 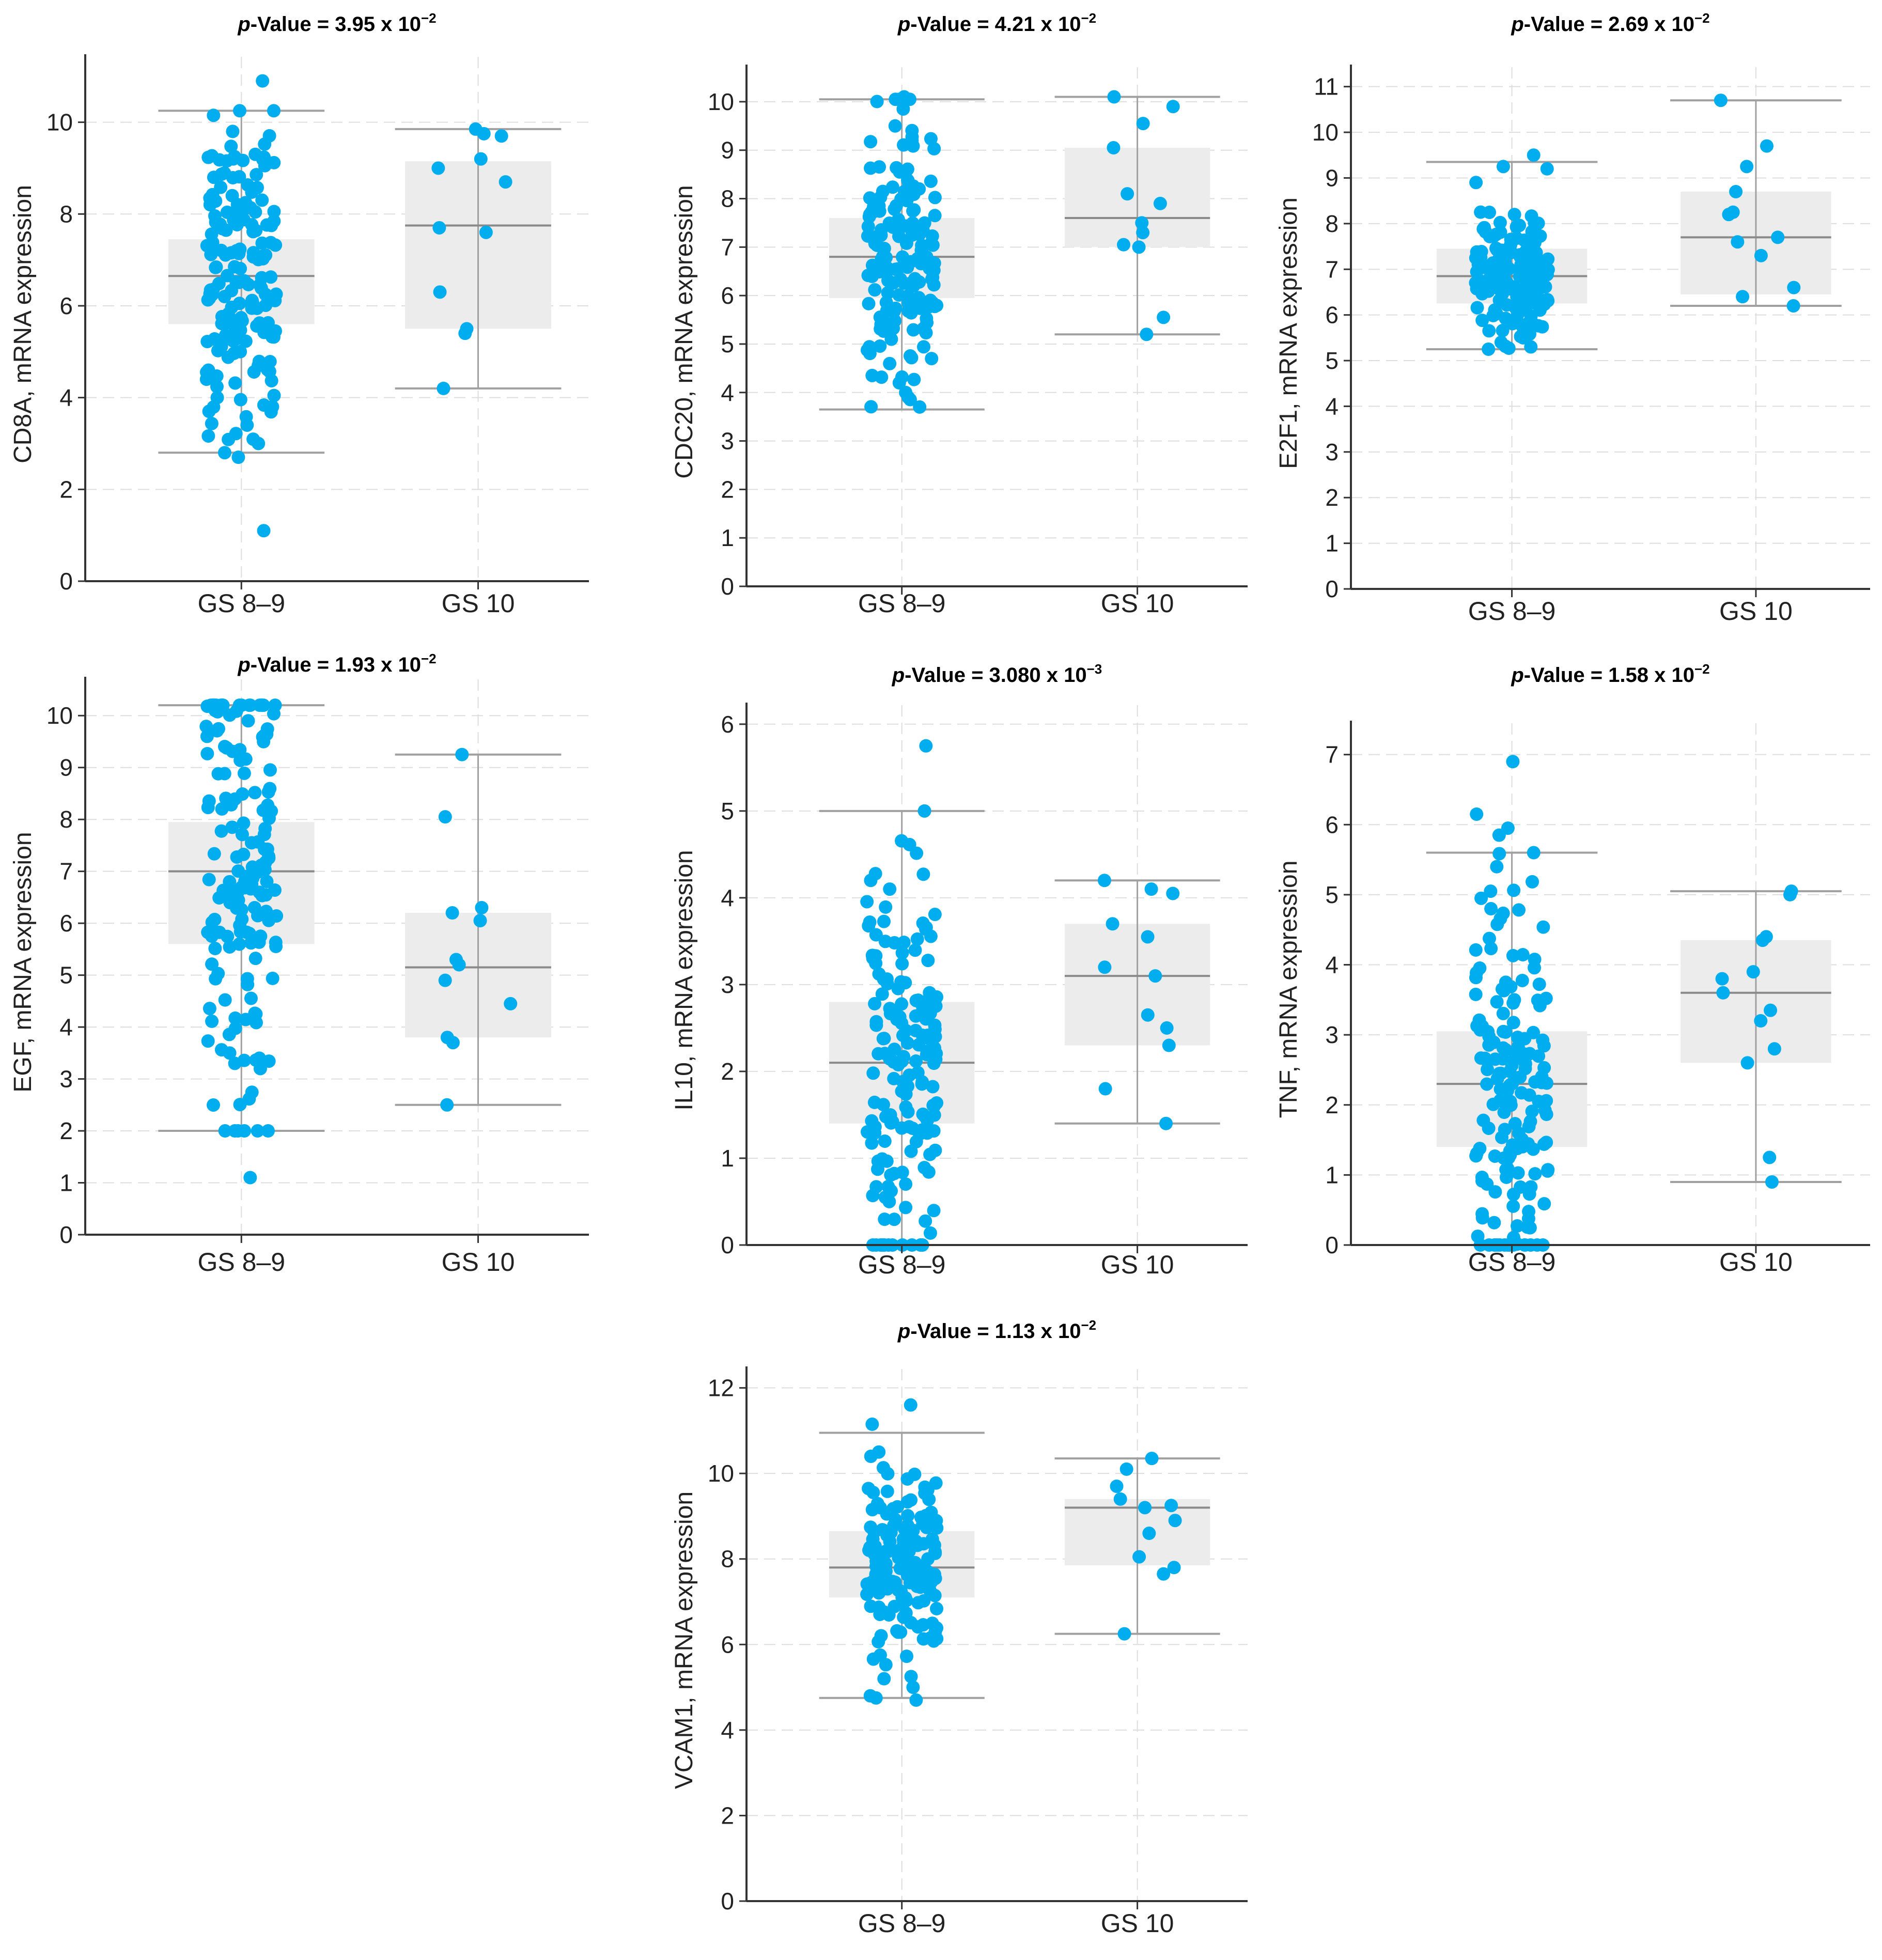 I want to click on y-tick-label: 6, so click(x=1332, y=315).